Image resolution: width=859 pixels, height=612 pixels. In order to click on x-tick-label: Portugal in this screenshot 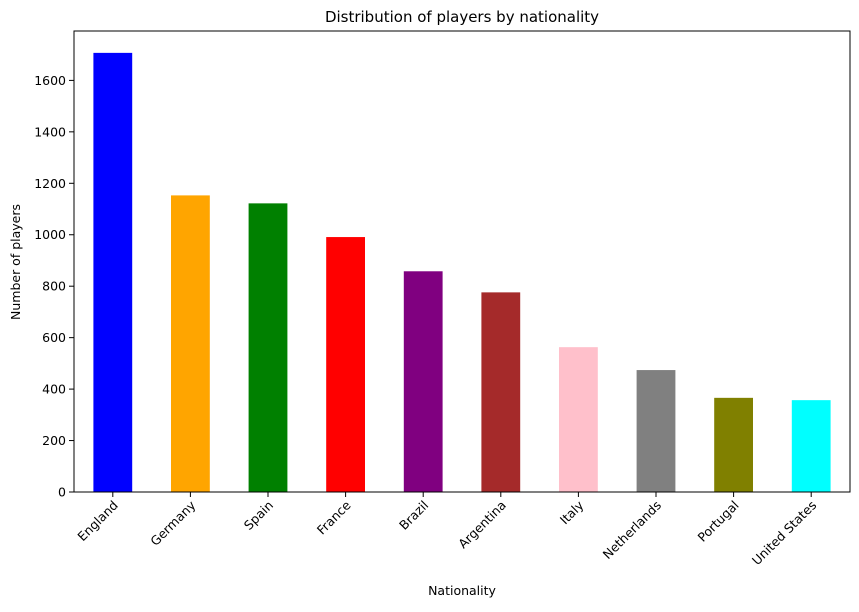, I will do `click(717, 521)`.